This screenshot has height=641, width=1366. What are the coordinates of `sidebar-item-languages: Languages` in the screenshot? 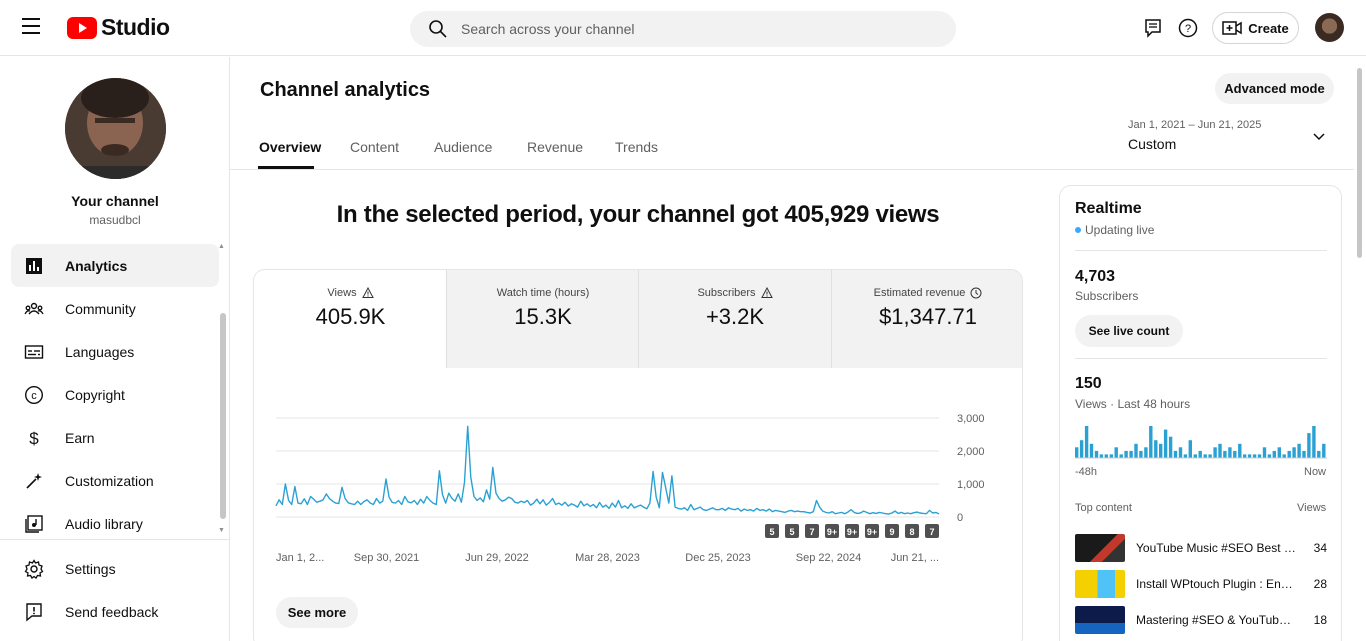 It's located at (115, 351).